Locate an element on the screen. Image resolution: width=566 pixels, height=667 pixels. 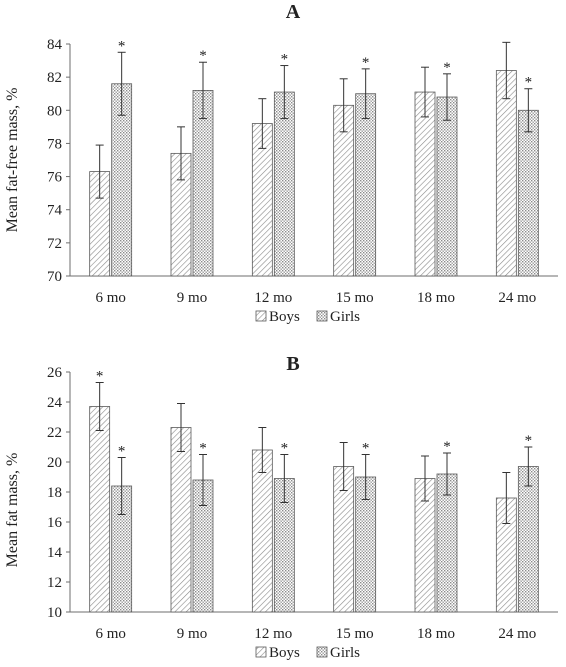
y-tick-label: 82 is located at coordinates (54, 78).